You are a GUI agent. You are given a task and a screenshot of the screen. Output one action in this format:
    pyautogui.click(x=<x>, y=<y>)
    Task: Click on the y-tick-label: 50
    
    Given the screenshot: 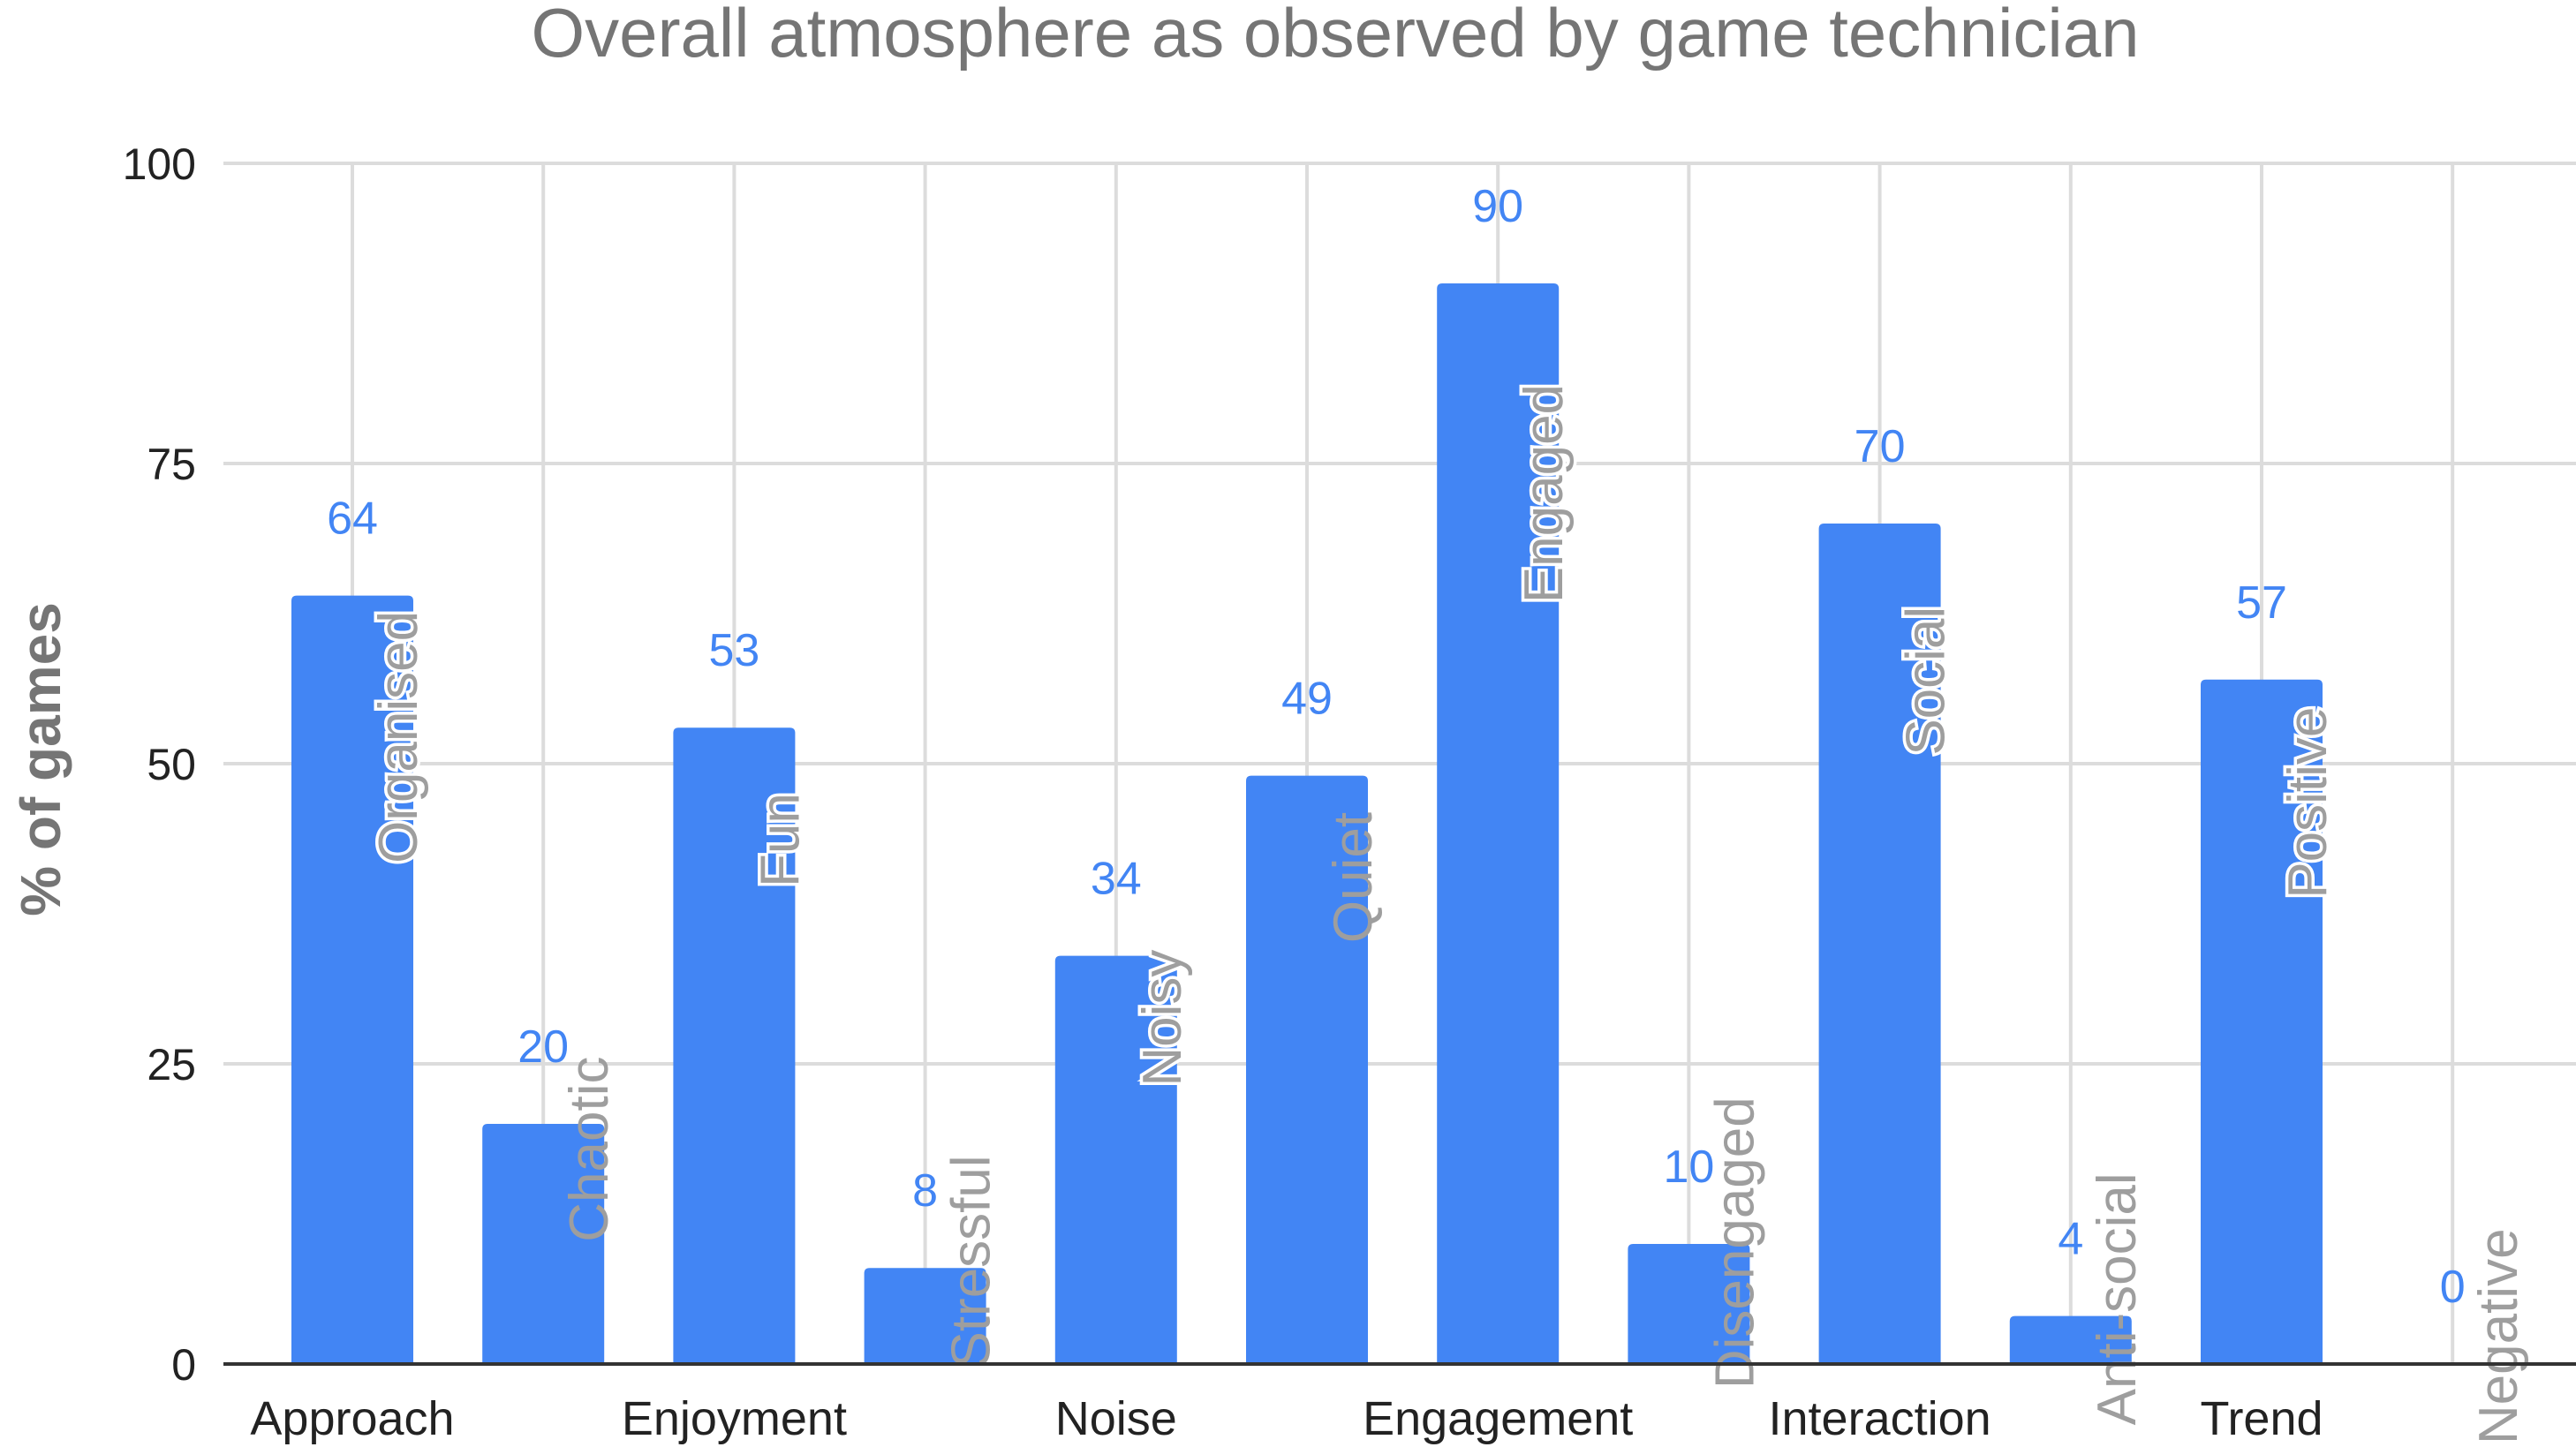 What is the action you would take?
    pyautogui.click(x=171, y=764)
    